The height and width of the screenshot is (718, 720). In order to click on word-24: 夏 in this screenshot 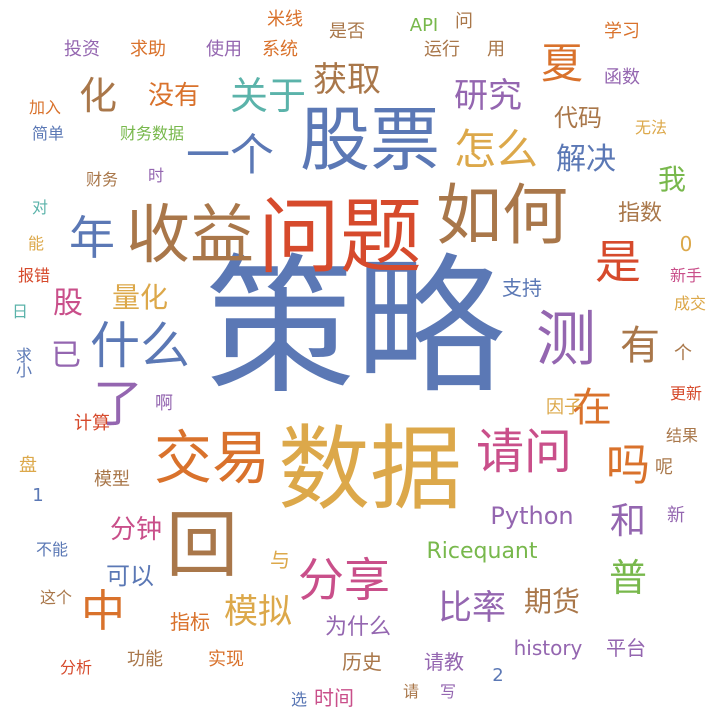, I will do `click(562, 63)`.